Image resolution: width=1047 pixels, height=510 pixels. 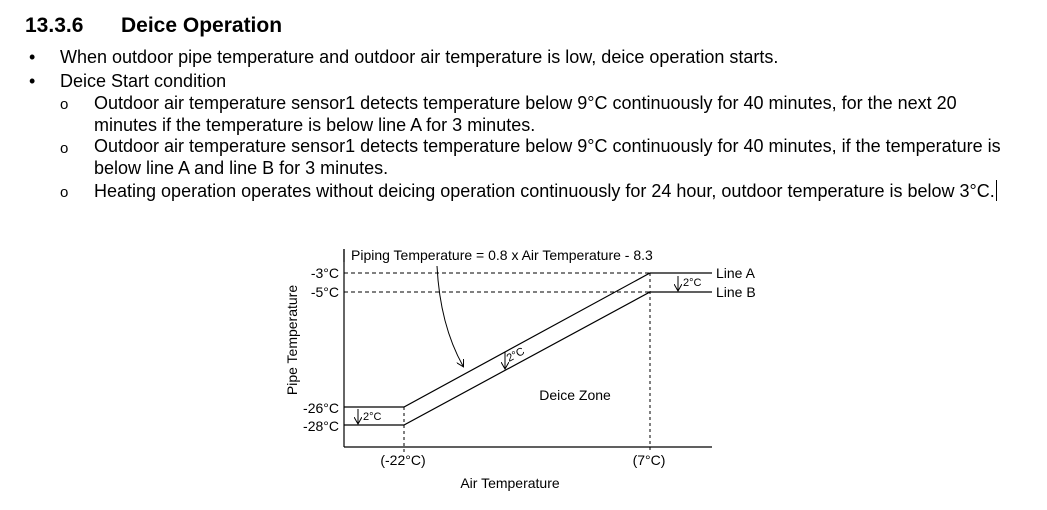 I want to click on deice-zone-label: Deice Zone, so click(x=575, y=395).